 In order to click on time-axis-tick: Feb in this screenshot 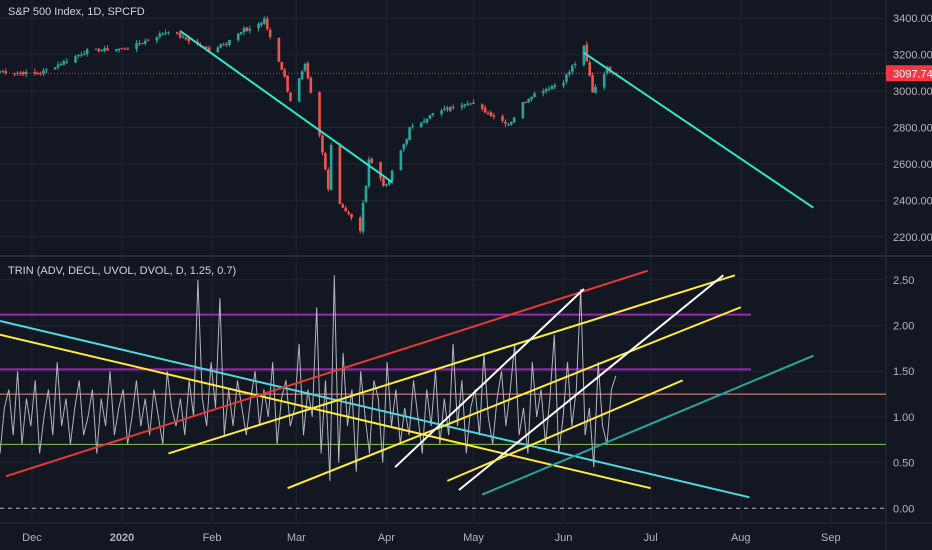, I will do `click(212, 538)`.